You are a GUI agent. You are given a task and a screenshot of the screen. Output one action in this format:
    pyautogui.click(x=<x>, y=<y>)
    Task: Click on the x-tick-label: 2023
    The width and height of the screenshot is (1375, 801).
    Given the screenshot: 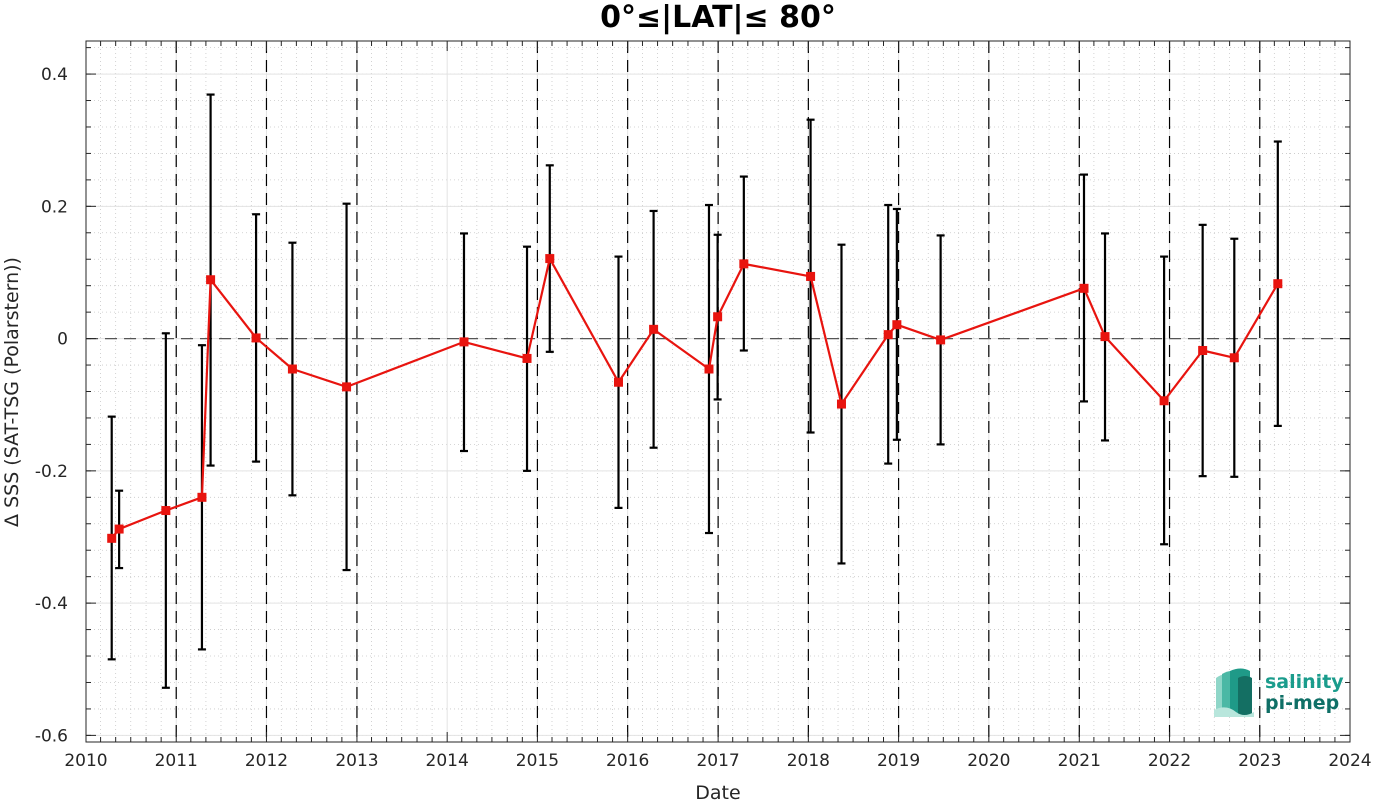 What is the action you would take?
    pyautogui.click(x=1259, y=761)
    